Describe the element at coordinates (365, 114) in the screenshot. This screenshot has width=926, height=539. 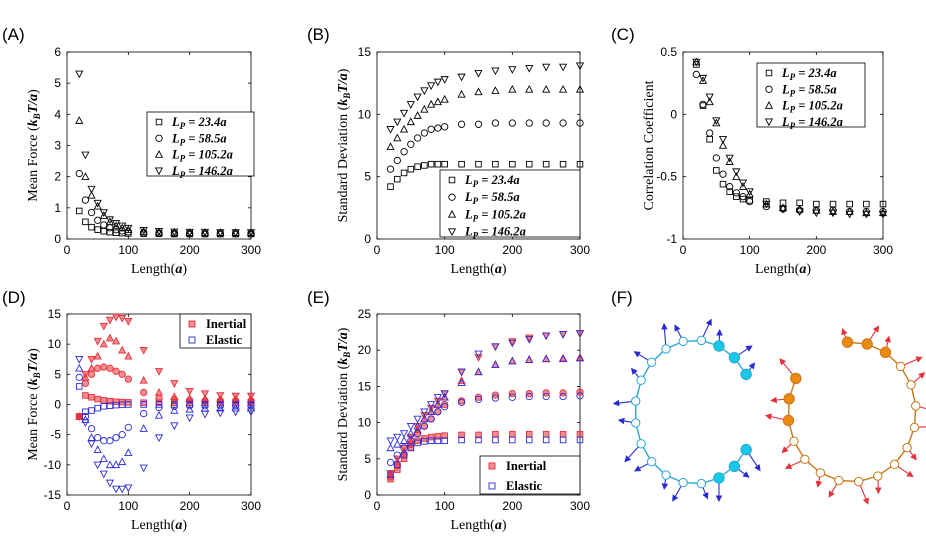
I see `y-tick-label: 10` at that location.